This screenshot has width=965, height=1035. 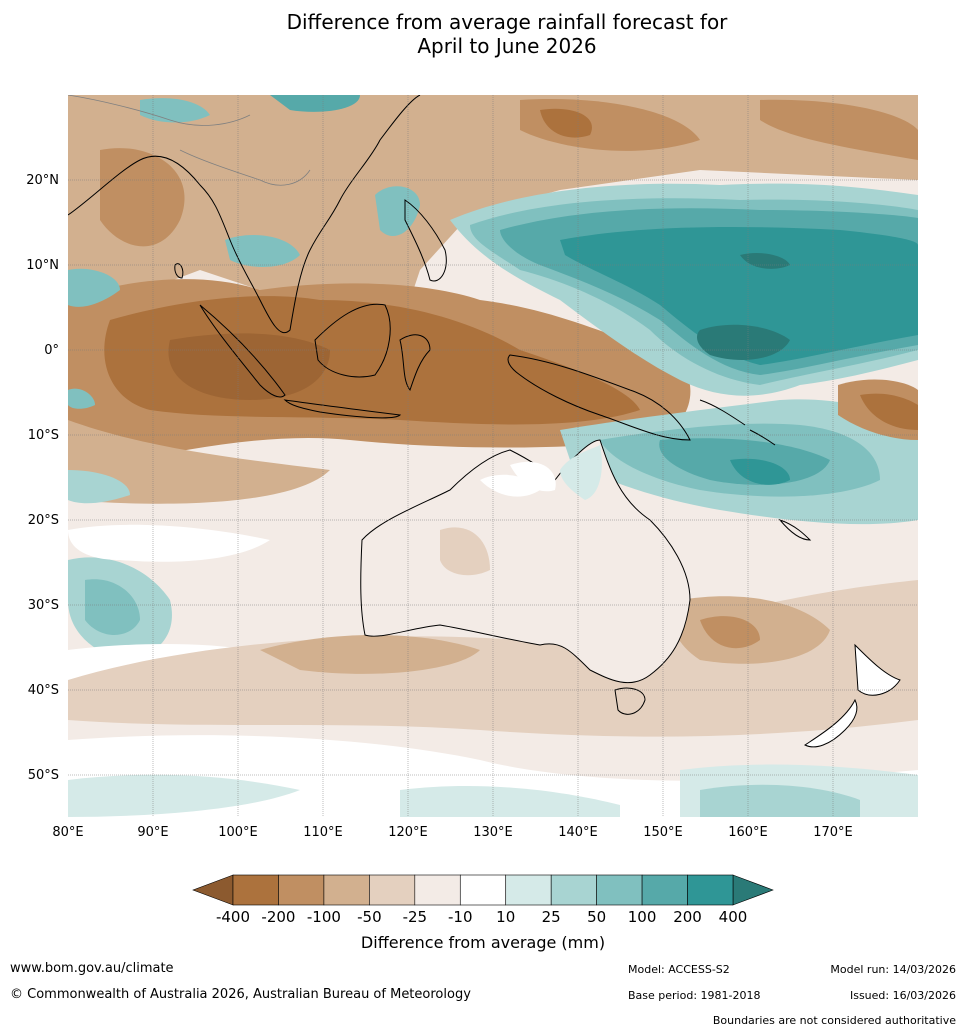 What do you see at coordinates (578, 832) in the screenshot?
I see `lon-label: 140°E` at bounding box center [578, 832].